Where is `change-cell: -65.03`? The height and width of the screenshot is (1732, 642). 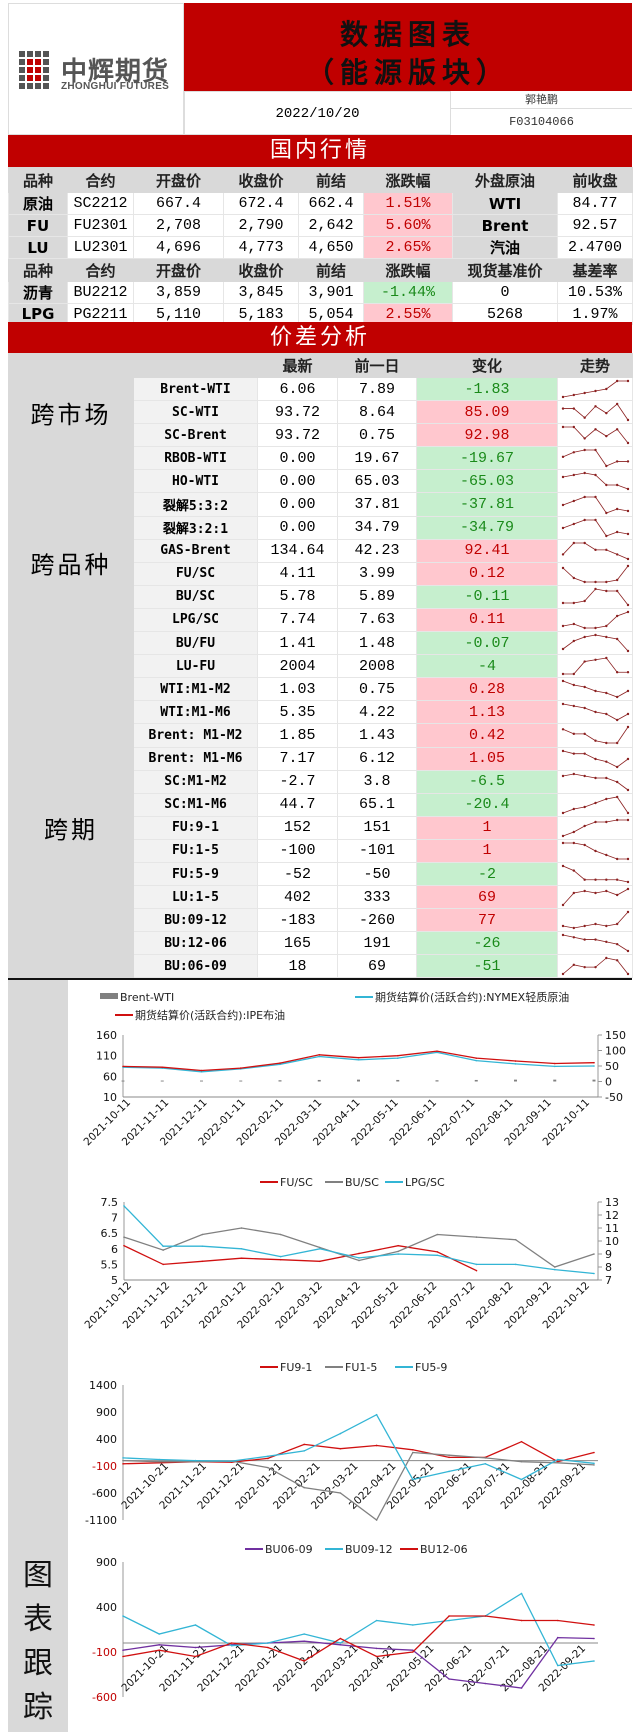 change-cell: -65.03 is located at coordinates (487, 481).